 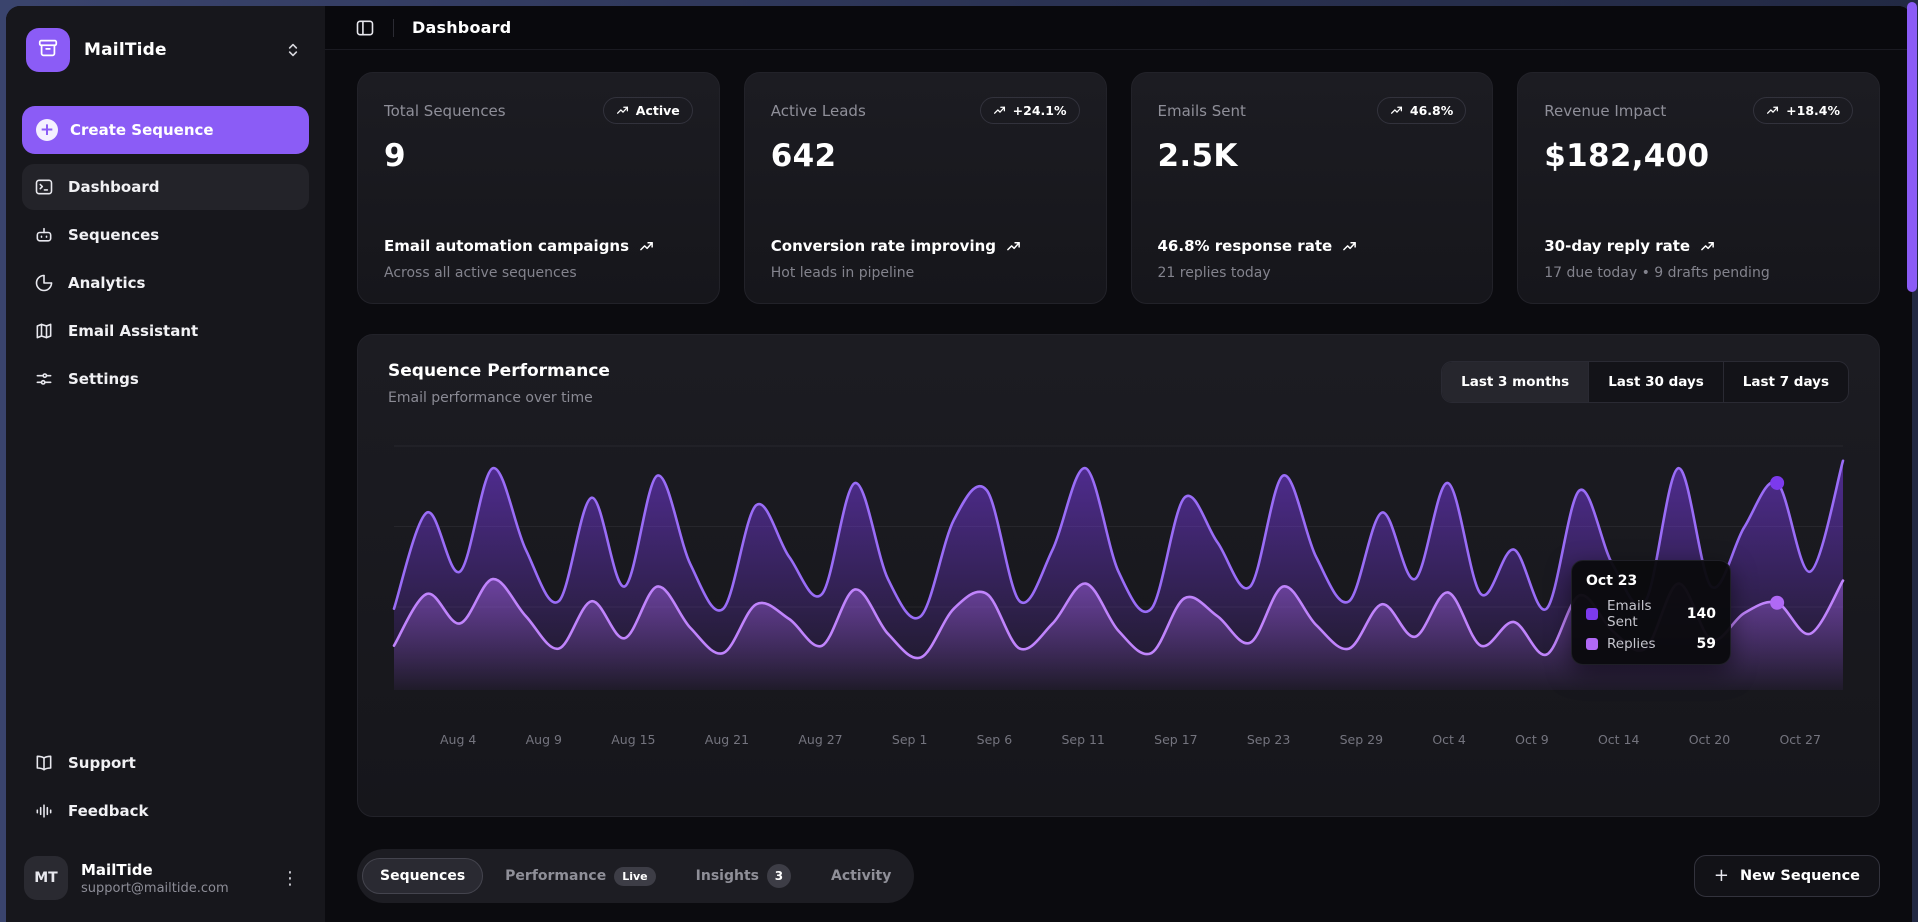 What do you see at coordinates (1651, 644) in the screenshot?
I see `tooltip-row-replies: Replies 59` at bounding box center [1651, 644].